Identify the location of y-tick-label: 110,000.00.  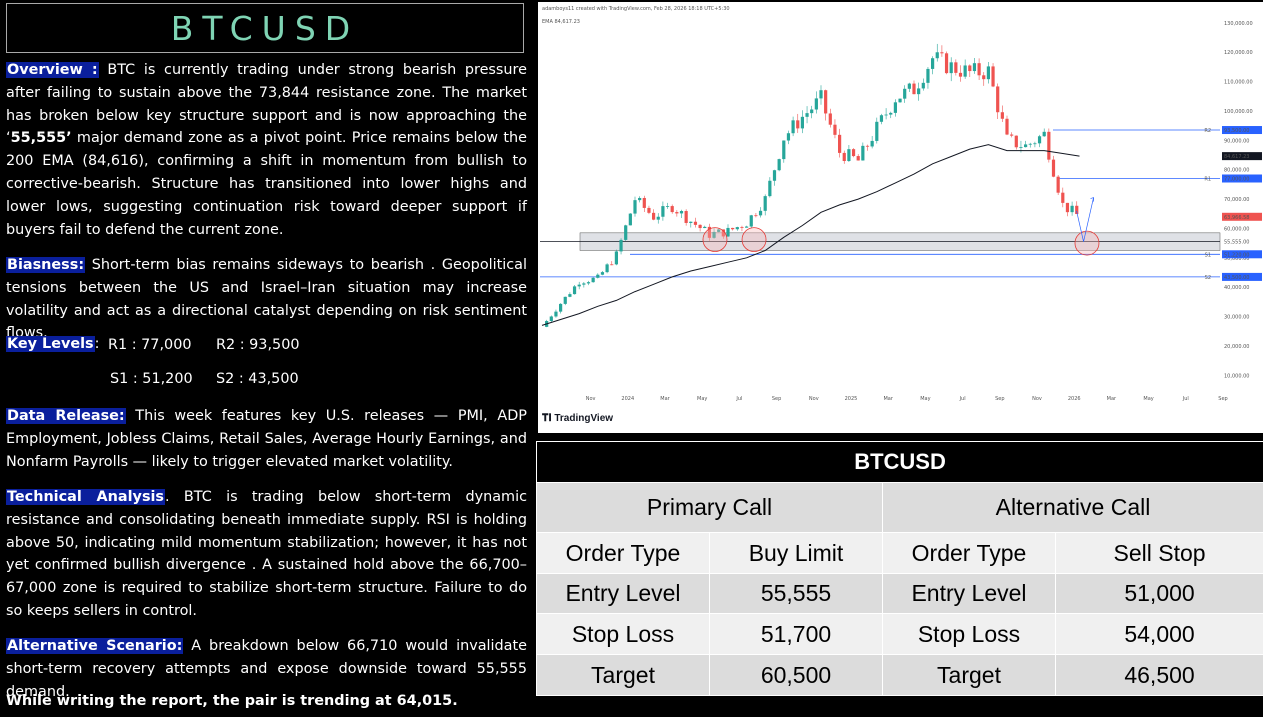
(1238, 83).